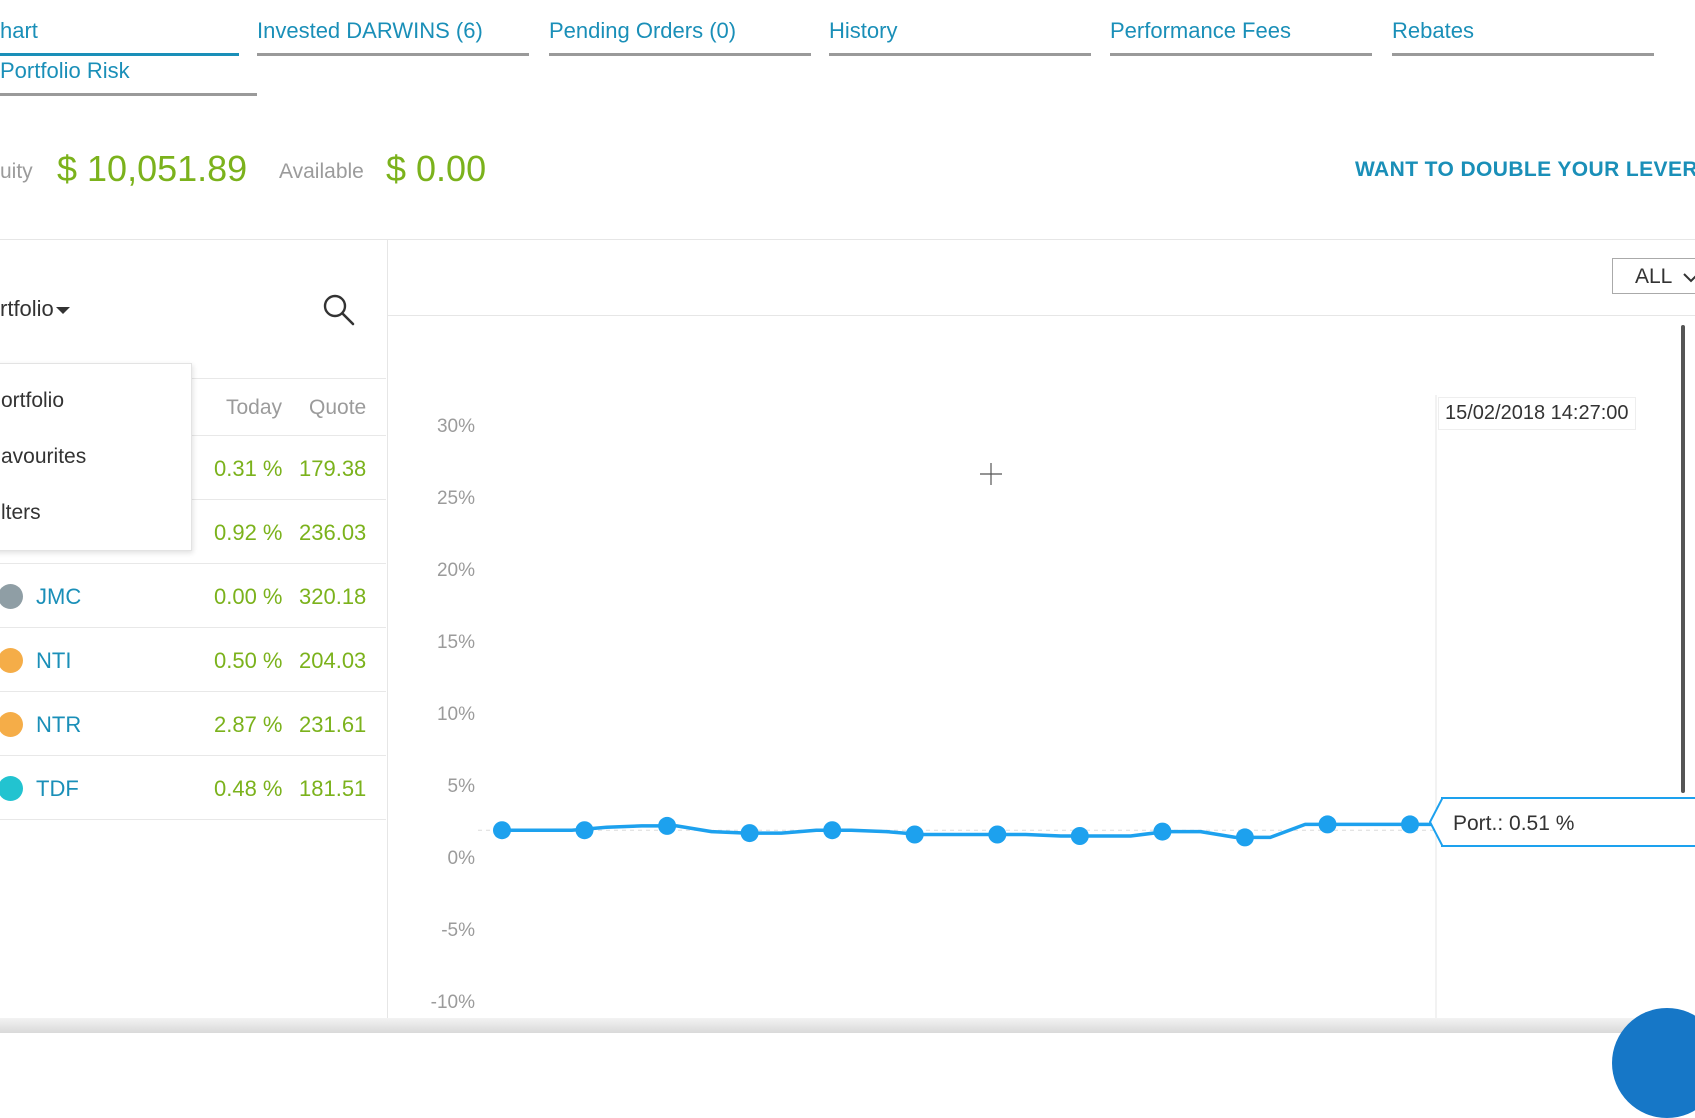  What do you see at coordinates (847, 239) in the screenshot?
I see `summary-divider` at bounding box center [847, 239].